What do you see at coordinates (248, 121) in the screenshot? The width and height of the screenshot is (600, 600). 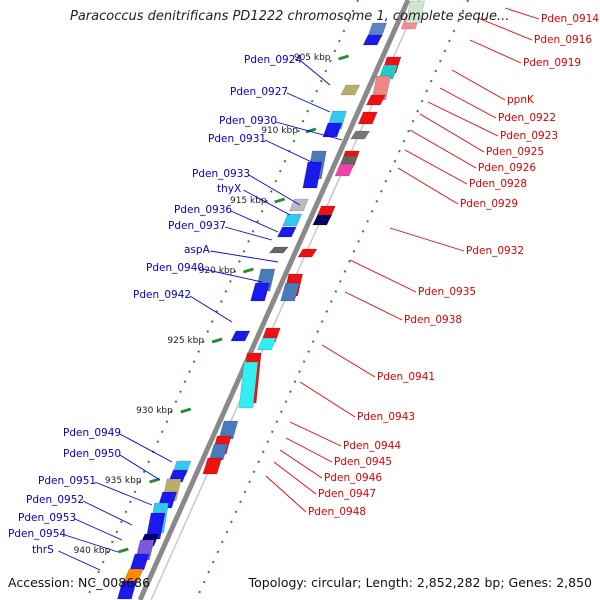 I see `forward-gene-label: Pden_0930` at bounding box center [248, 121].